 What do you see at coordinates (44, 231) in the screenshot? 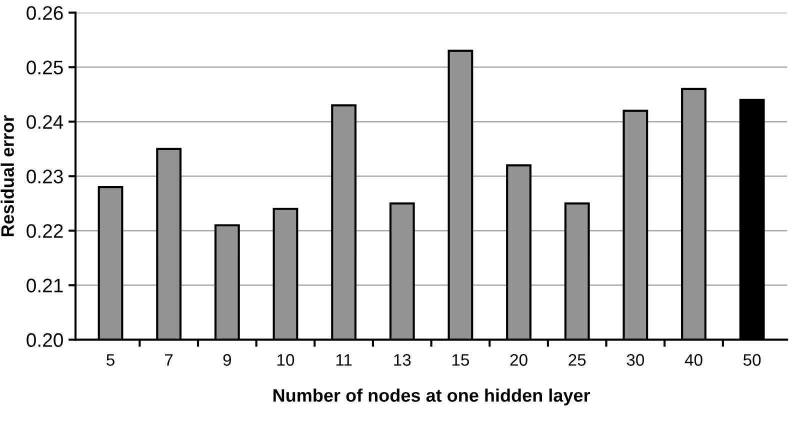
I see `y-tick-label: 0.22` at bounding box center [44, 231].